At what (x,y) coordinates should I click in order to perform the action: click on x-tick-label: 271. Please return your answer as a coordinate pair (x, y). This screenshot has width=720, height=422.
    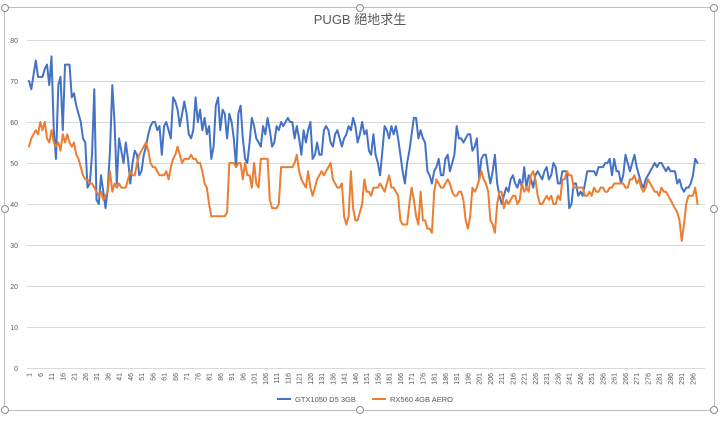
    Looking at the image, I should click on (637, 379).